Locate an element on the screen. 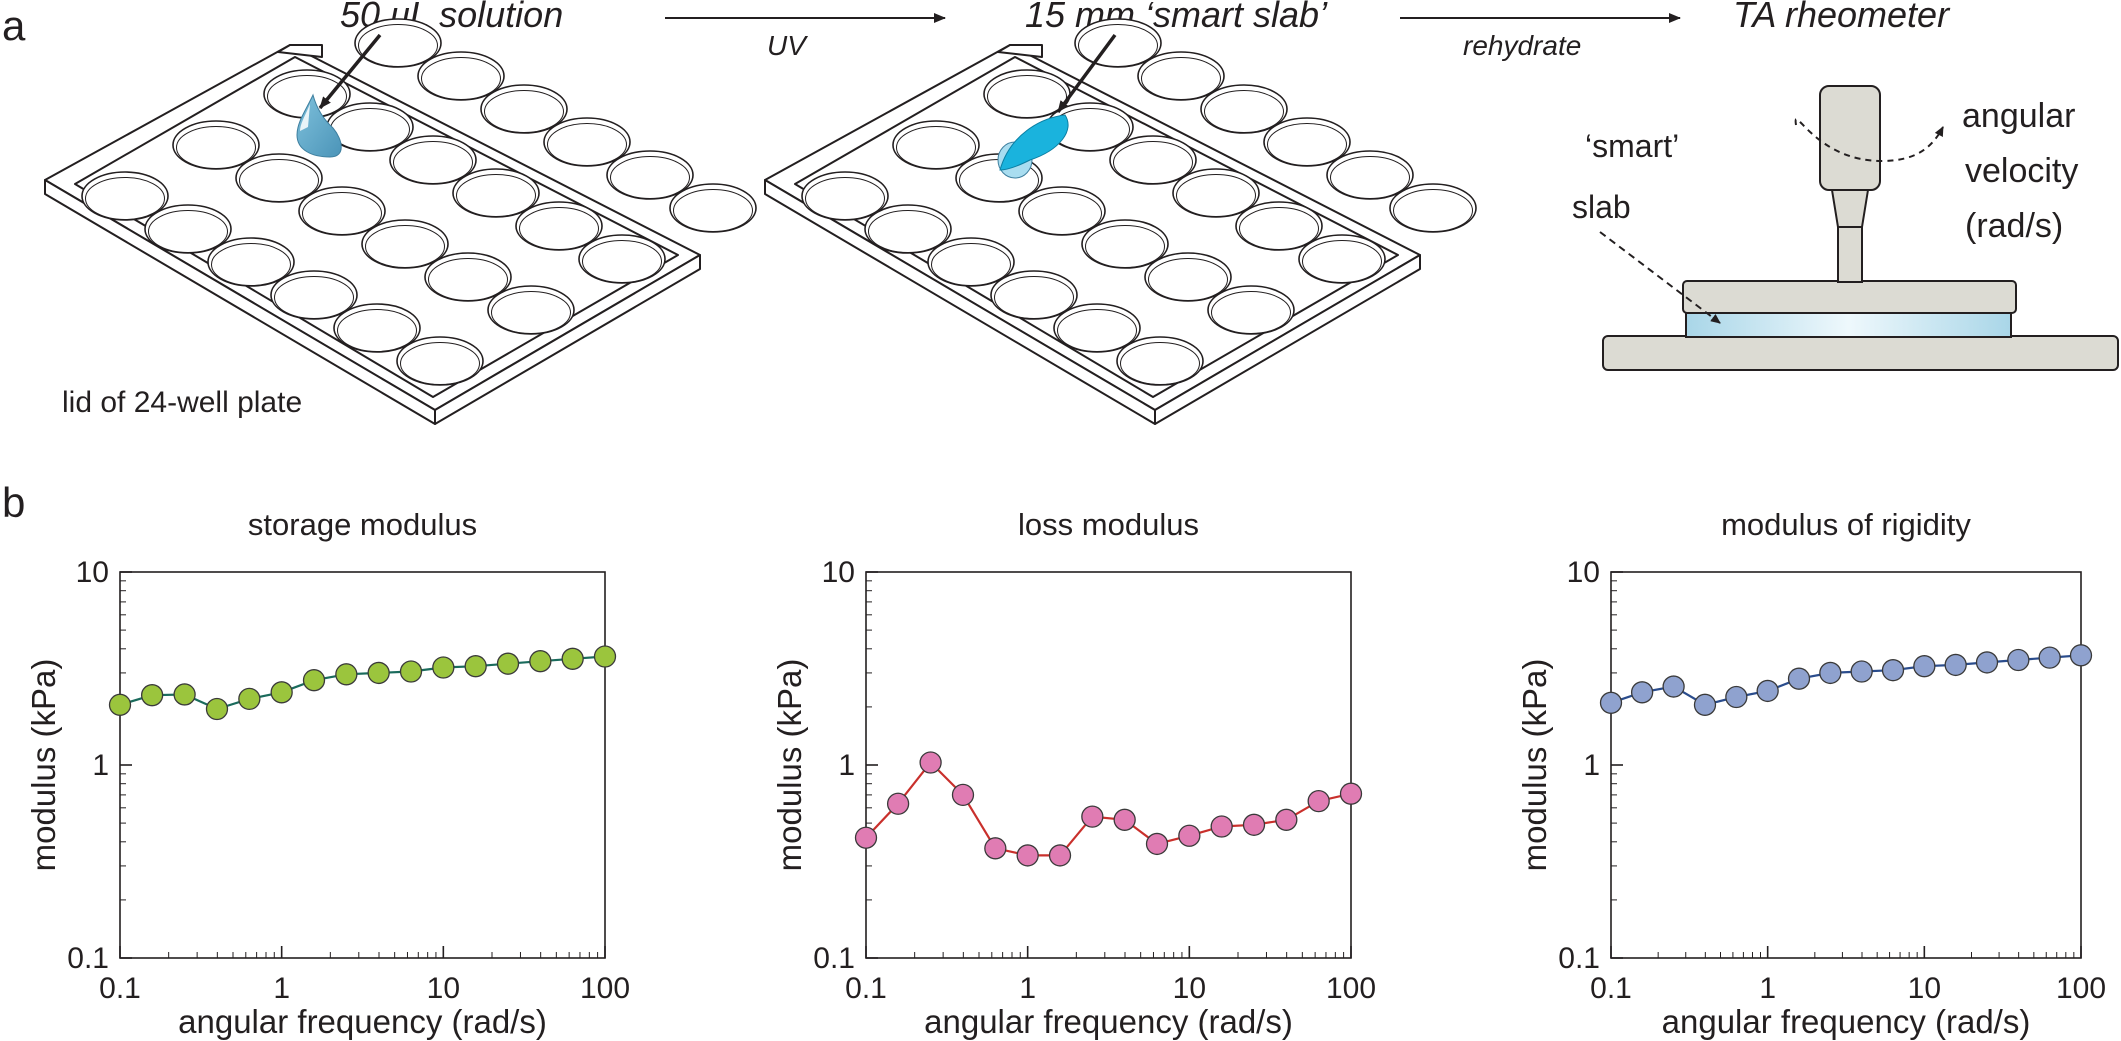 Image resolution: width=2121 pixels, height=1041 pixels. slab-indicator-arrow is located at coordinates (1660, 277).